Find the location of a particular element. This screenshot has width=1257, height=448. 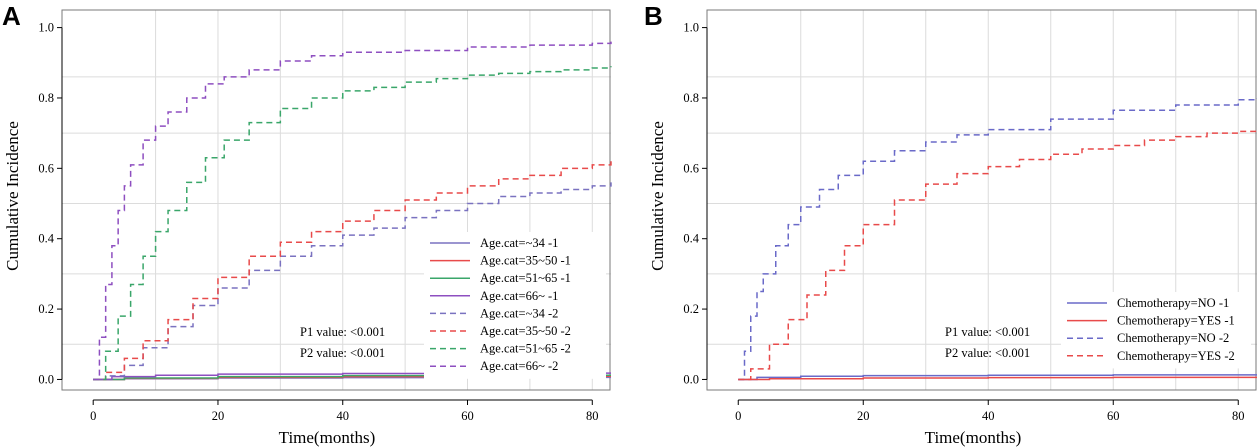

legend-label-1: Chemotherapy=YES -1 is located at coordinates (1176, 321).